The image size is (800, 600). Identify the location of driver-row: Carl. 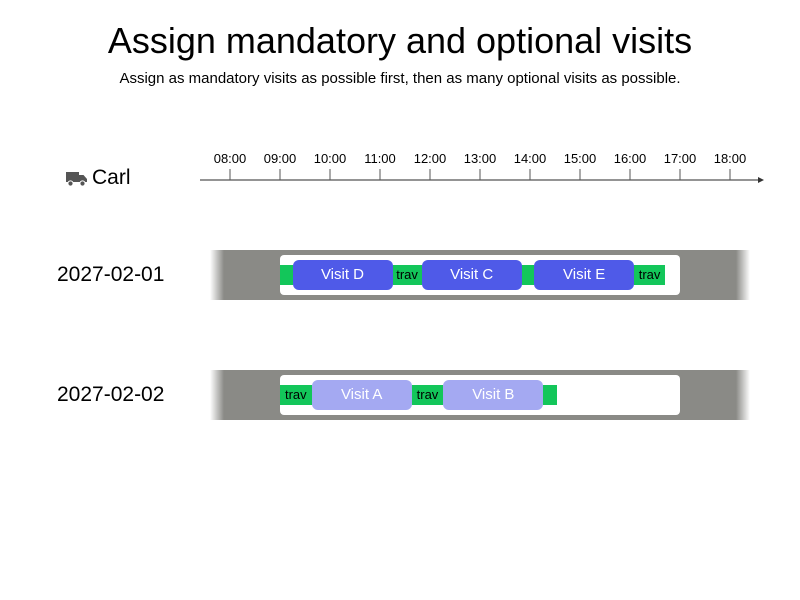
(98, 178).